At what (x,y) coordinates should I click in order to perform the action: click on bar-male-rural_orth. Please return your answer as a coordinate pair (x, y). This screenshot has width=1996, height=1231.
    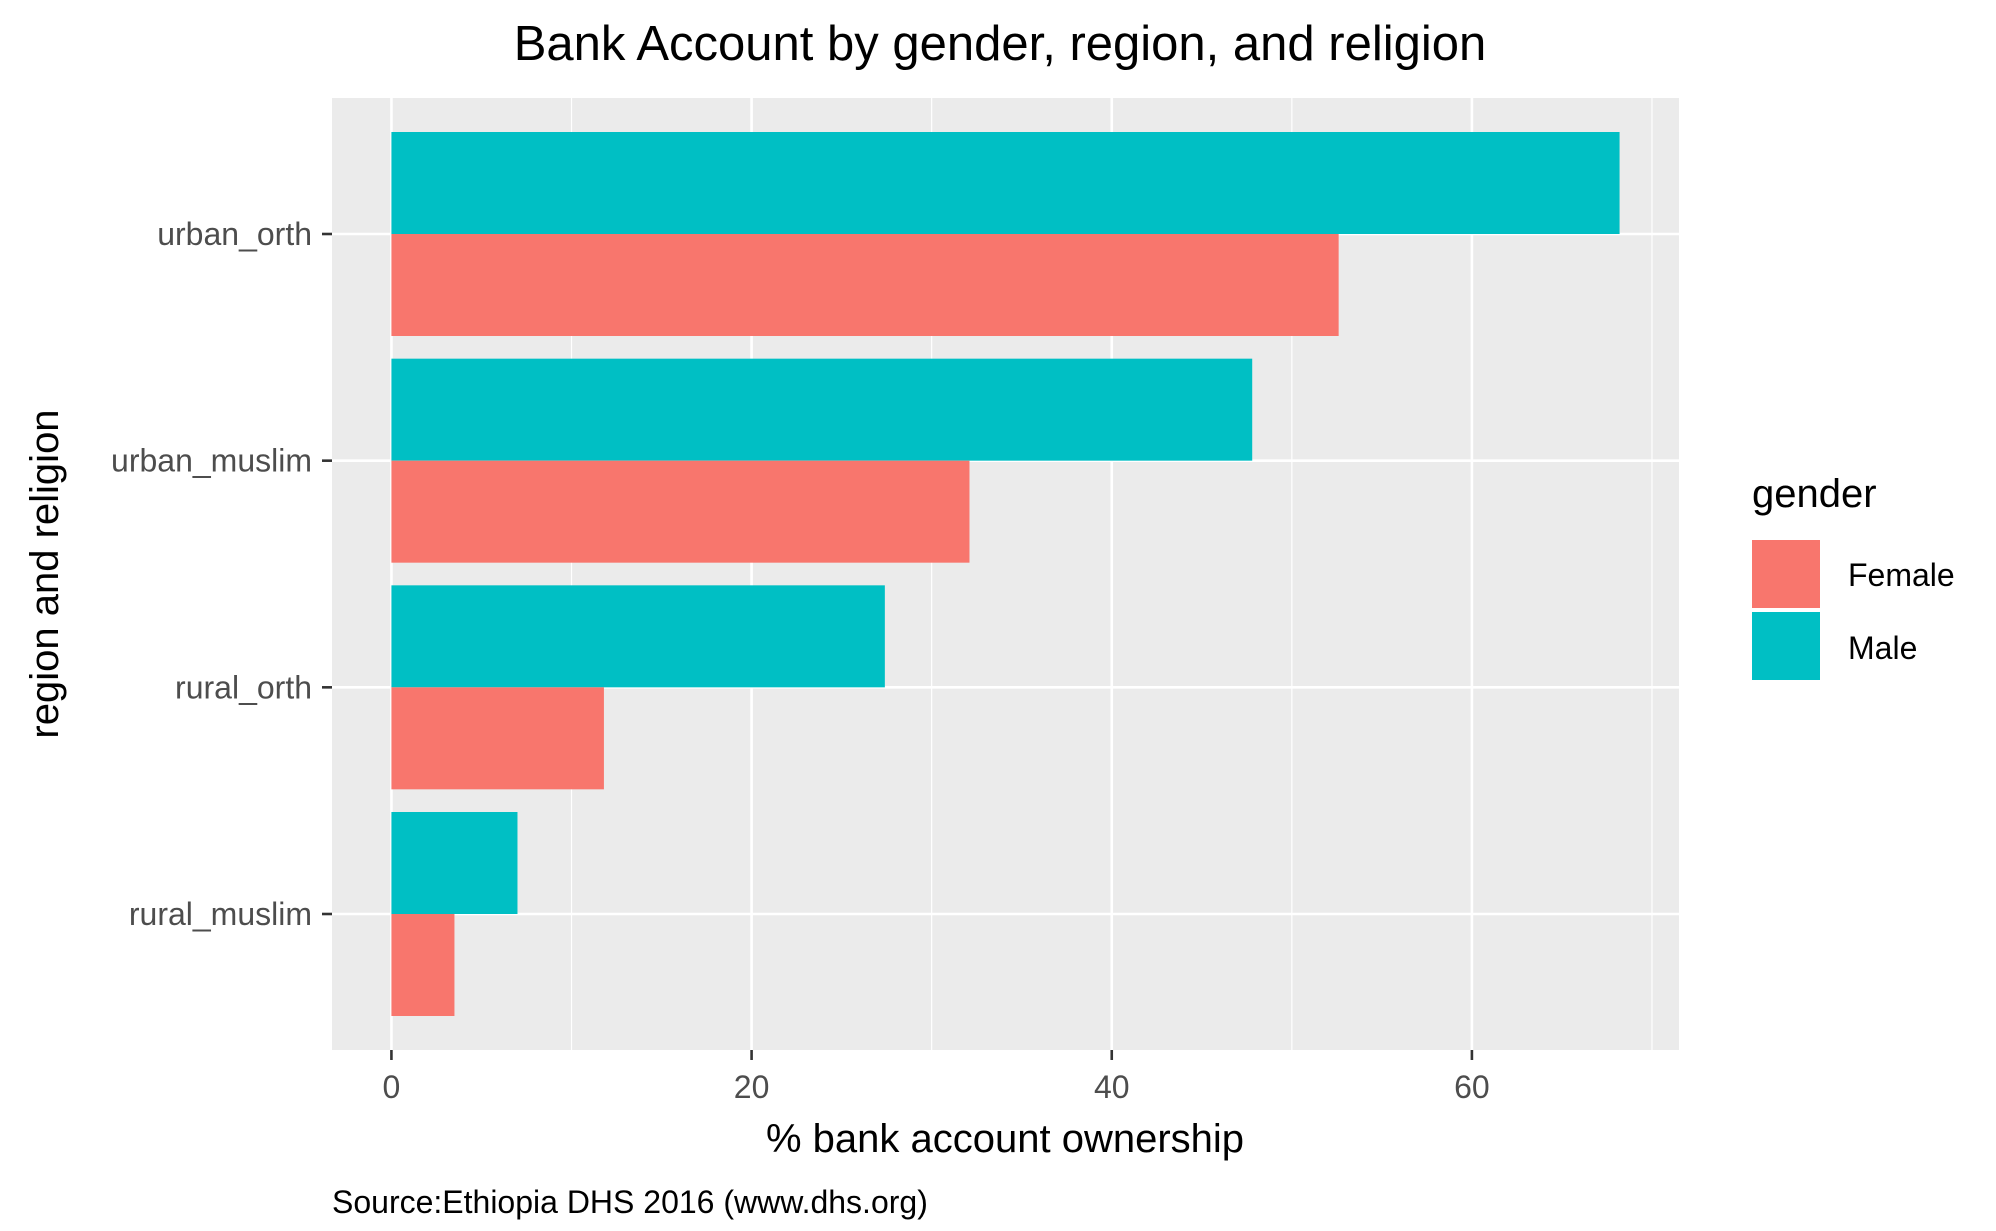
    Looking at the image, I should click on (638, 636).